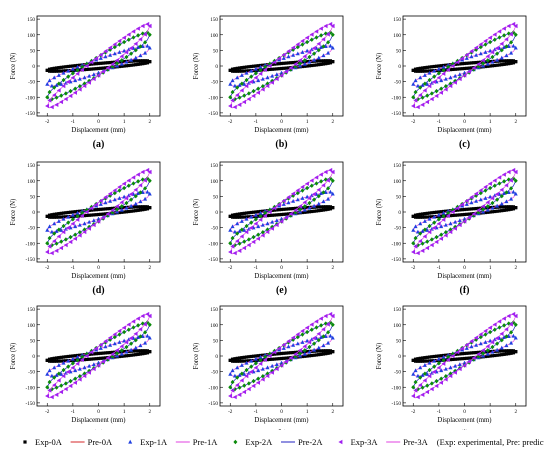  I want to click on y-tick-label: 150, so click(397, 310).